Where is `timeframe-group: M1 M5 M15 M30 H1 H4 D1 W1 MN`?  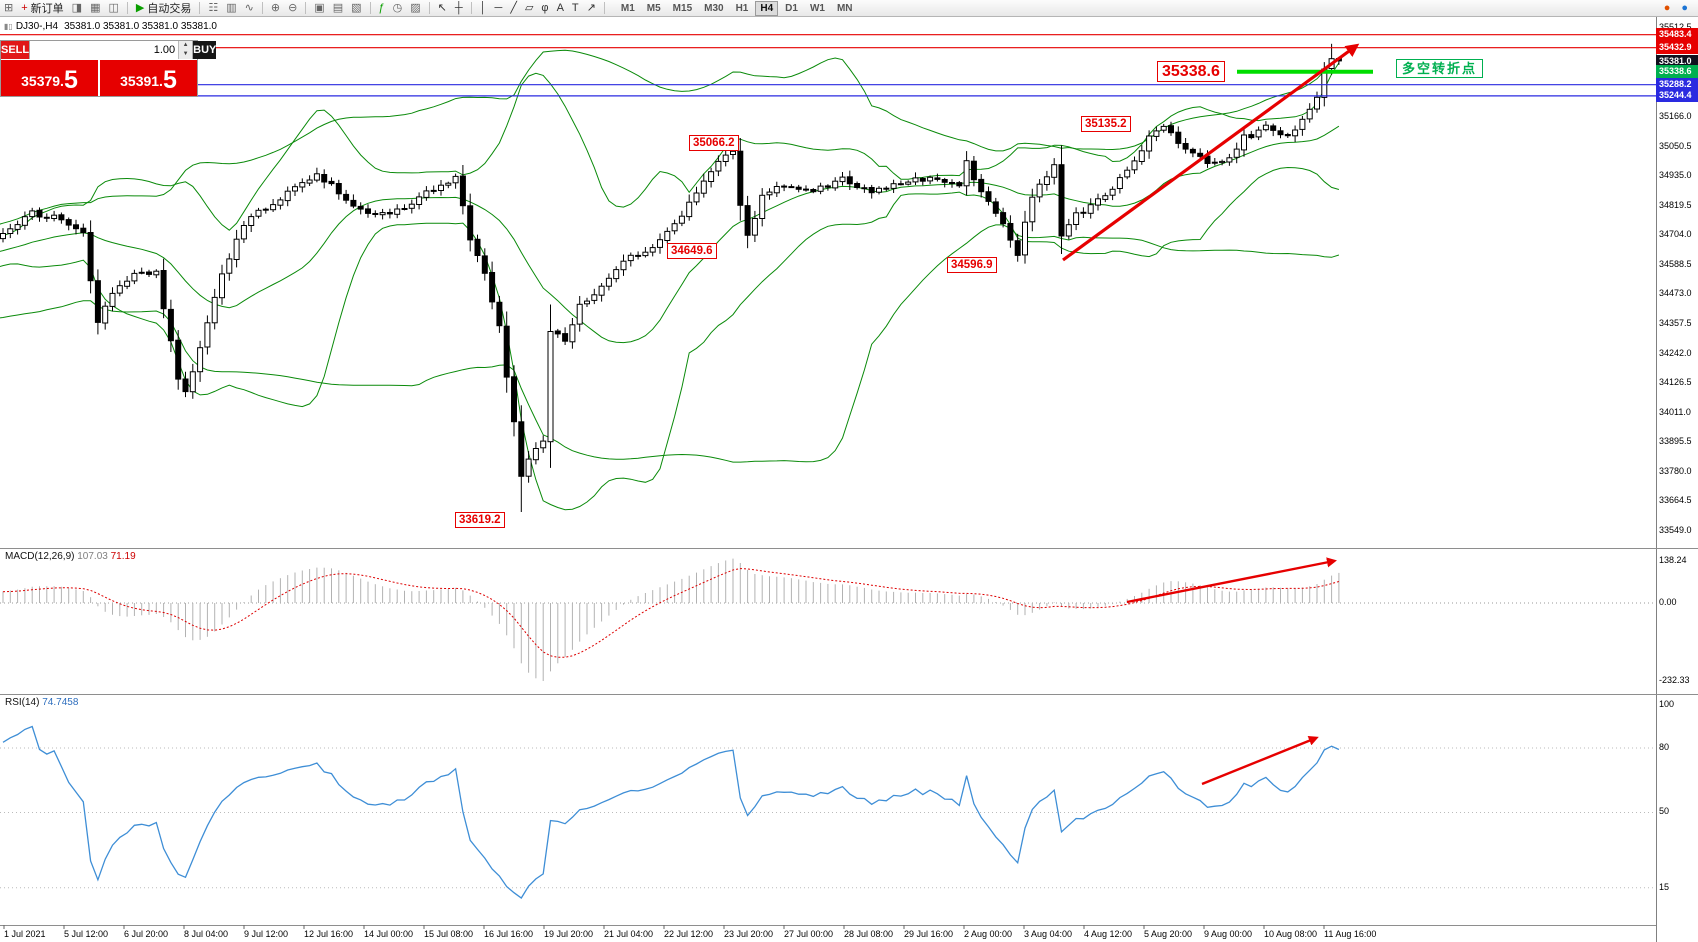
timeframe-group: M1 M5 M15 M30 H1 H4 D1 W1 MN is located at coordinates (737, 8).